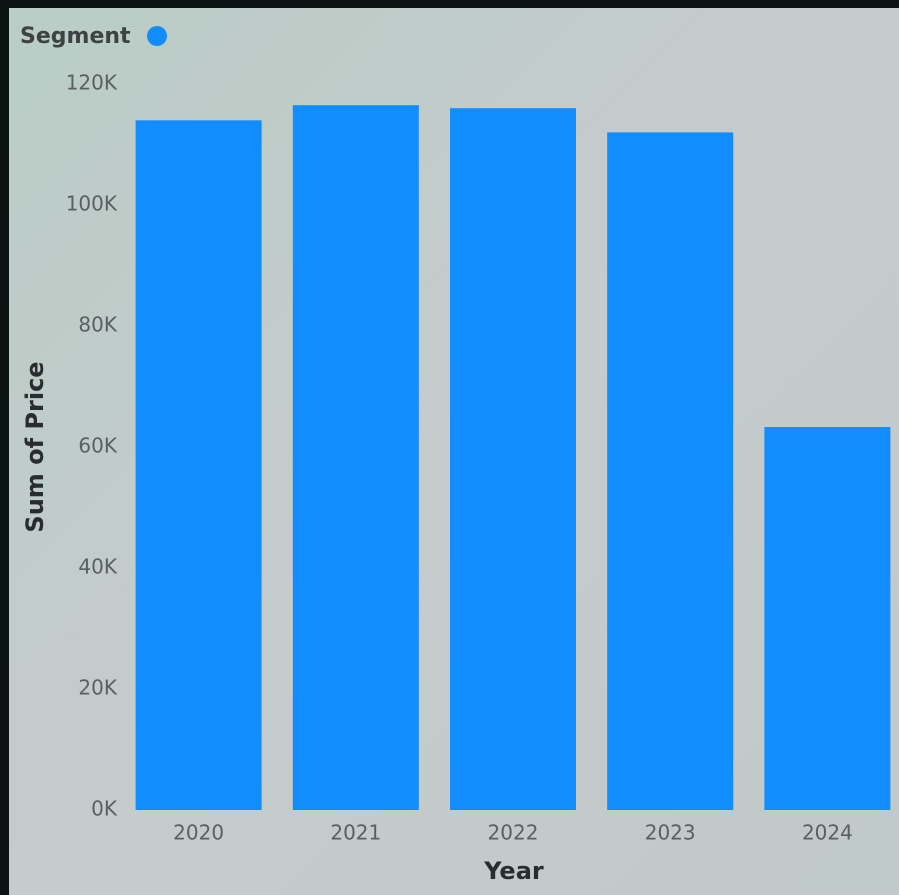 The height and width of the screenshot is (895, 899). Describe the element at coordinates (157, 36) in the screenshot. I see `legend-marker` at that location.